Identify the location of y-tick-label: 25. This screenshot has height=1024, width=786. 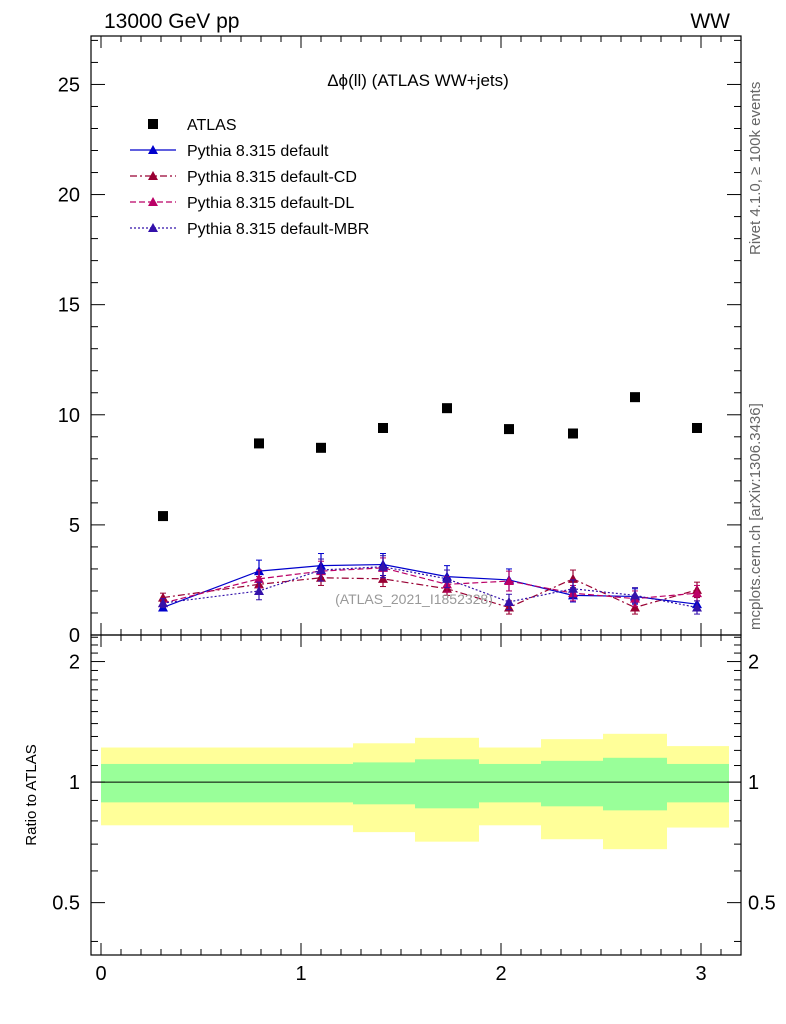
(69, 85).